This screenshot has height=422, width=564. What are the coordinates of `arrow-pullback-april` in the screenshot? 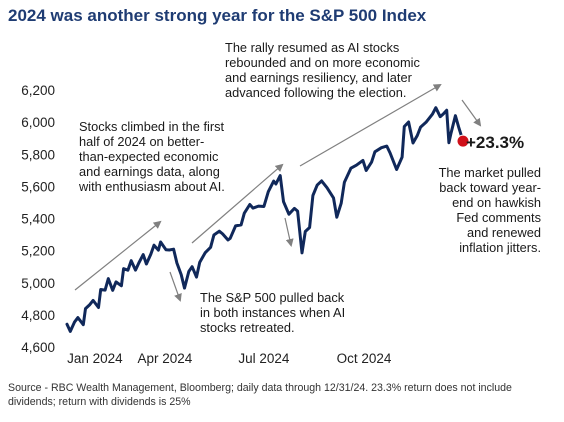 It's located at (175, 286).